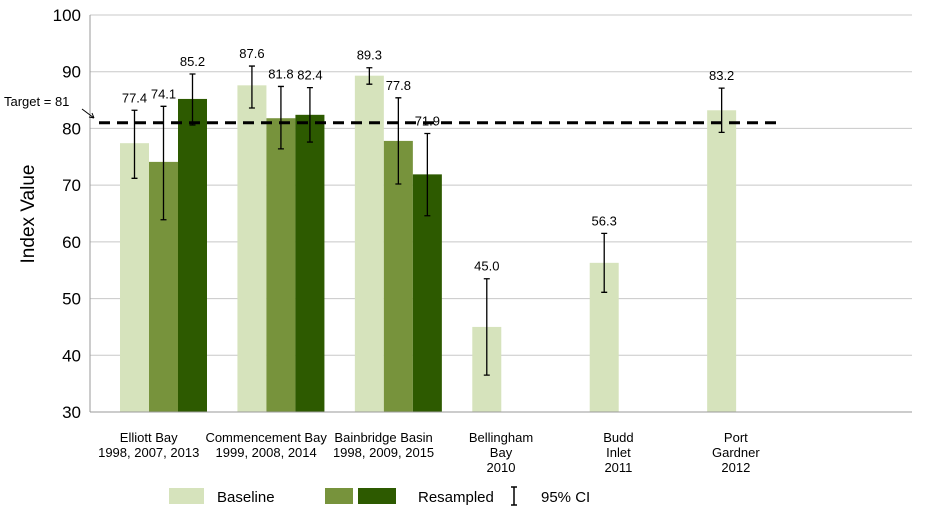  What do you see at coordinates (67, 15) in the screenshot?
I see `y-tick-label: 100` at bounding box center [67, 15].